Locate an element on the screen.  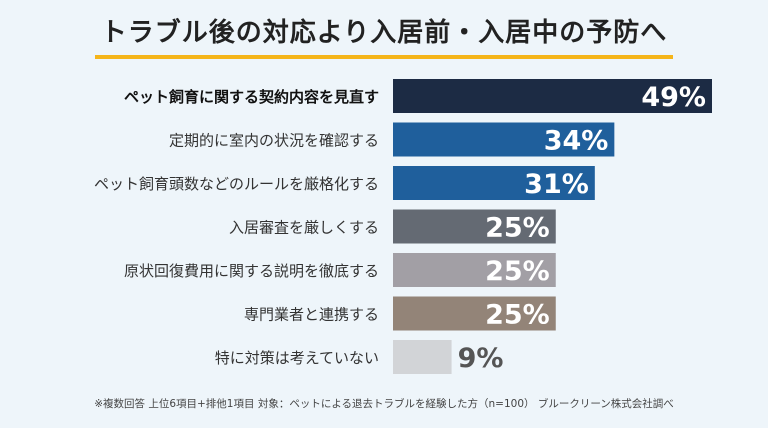
category-label-7: 特に対策は考えていない is located at coordinates (297, 358).